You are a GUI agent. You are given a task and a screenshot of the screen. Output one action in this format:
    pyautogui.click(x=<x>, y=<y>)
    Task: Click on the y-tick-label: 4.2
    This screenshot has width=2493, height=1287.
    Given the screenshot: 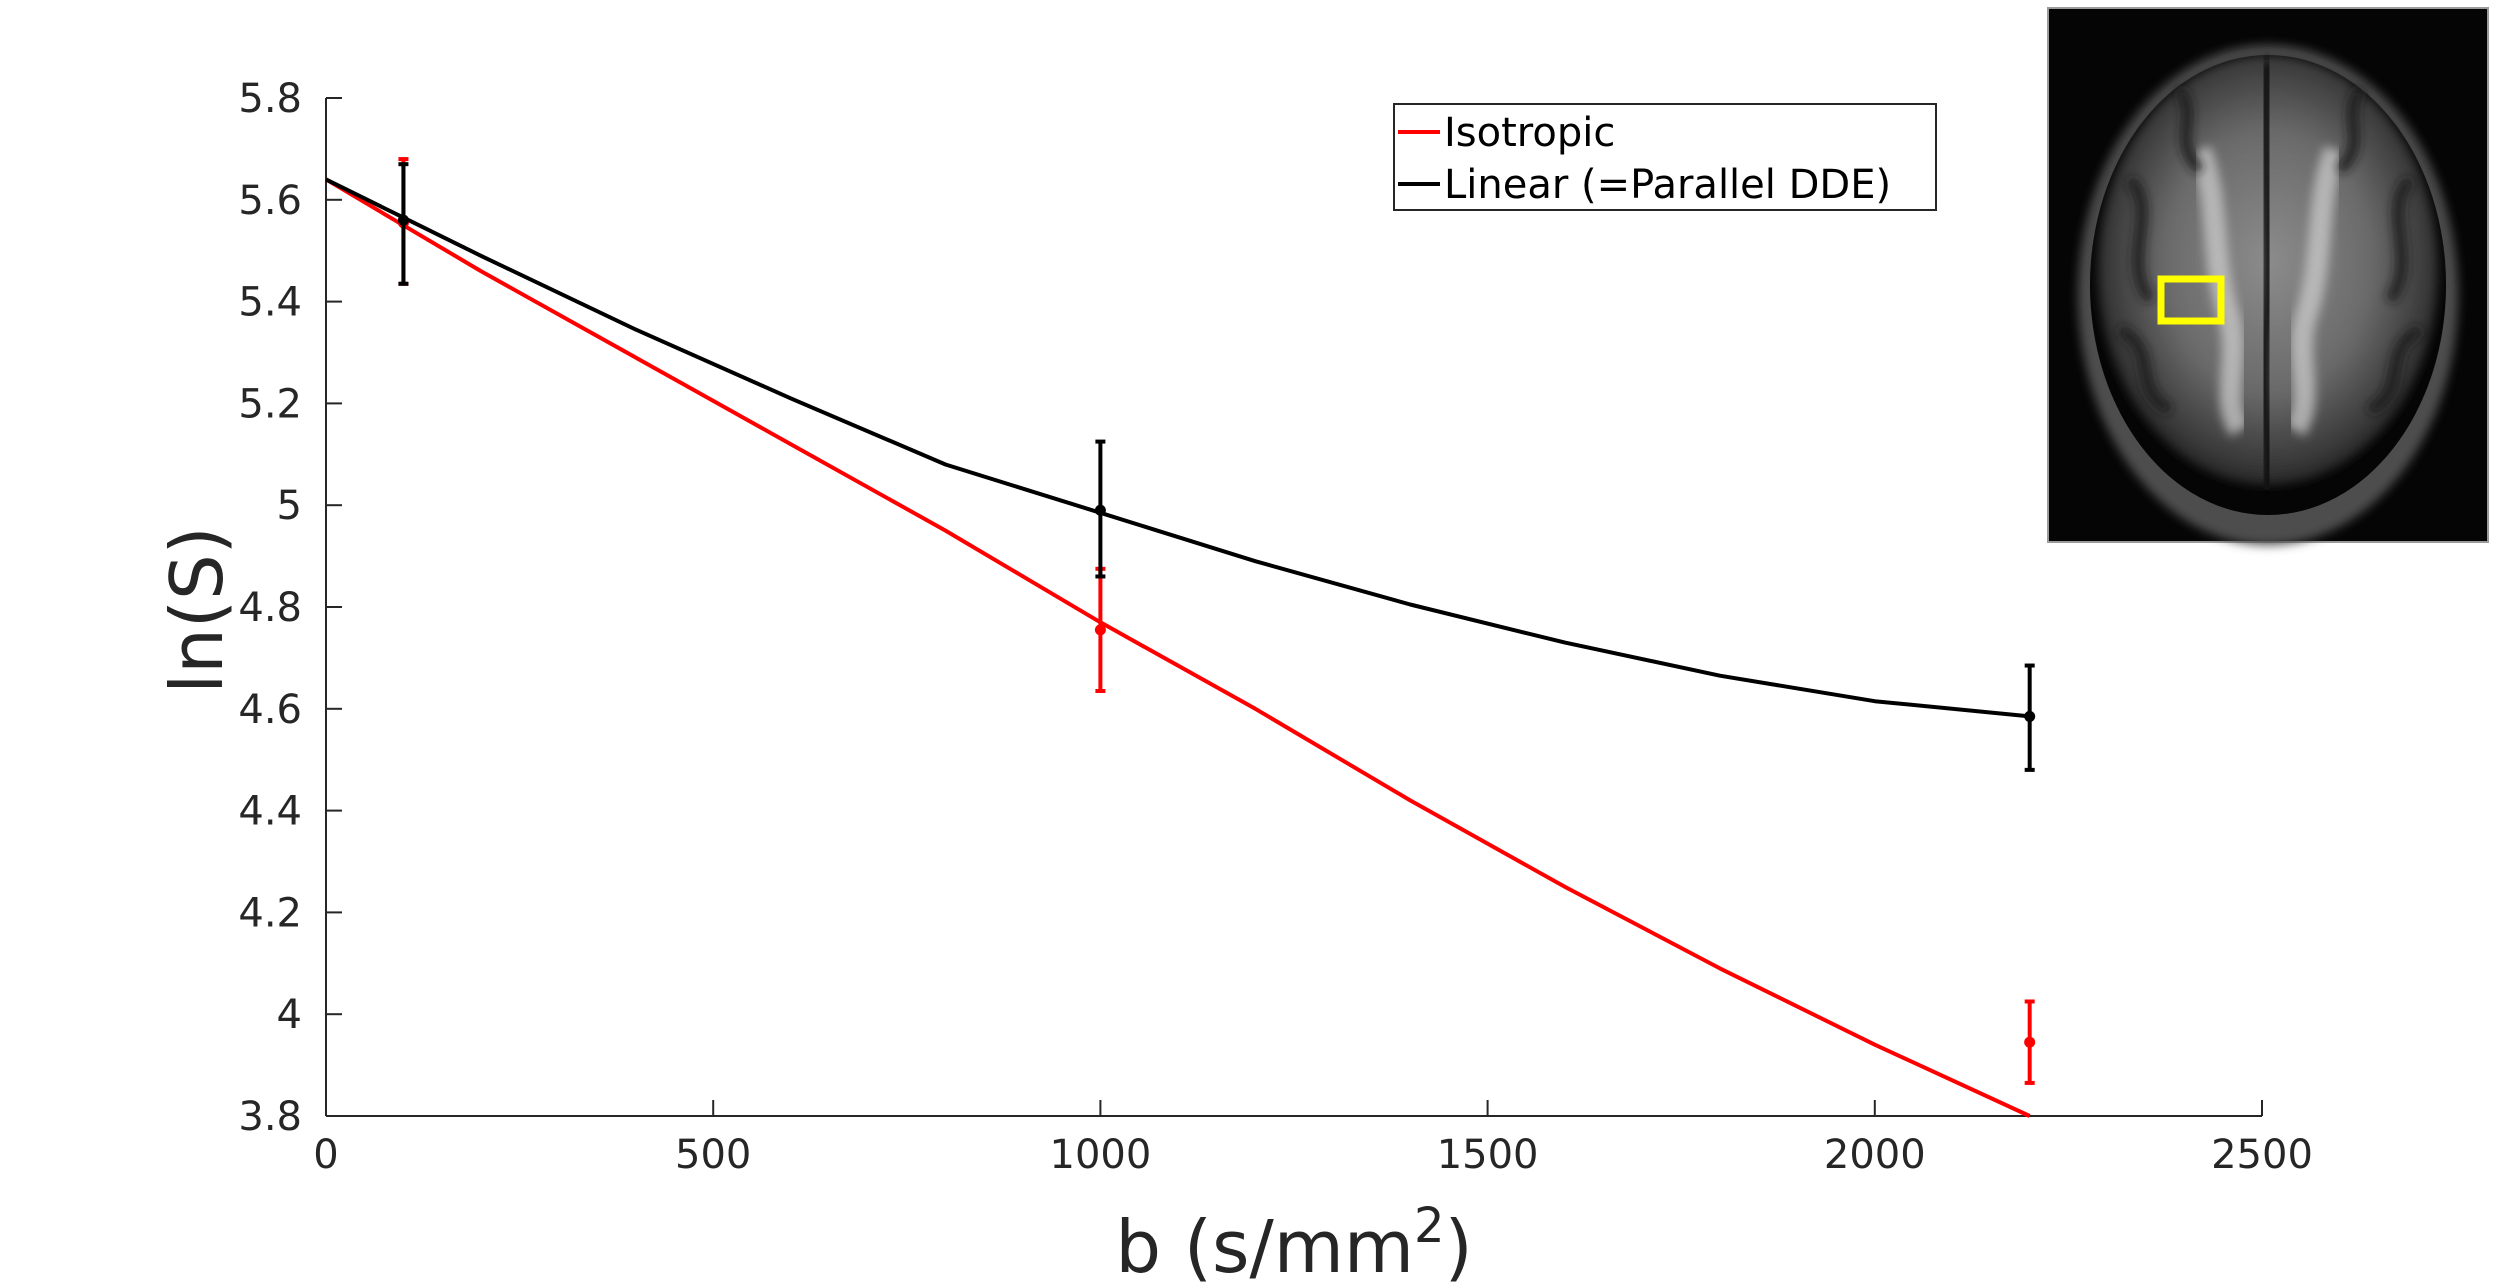 What is the action you would take?
    pyautogui.click(x=270, y=913)
    